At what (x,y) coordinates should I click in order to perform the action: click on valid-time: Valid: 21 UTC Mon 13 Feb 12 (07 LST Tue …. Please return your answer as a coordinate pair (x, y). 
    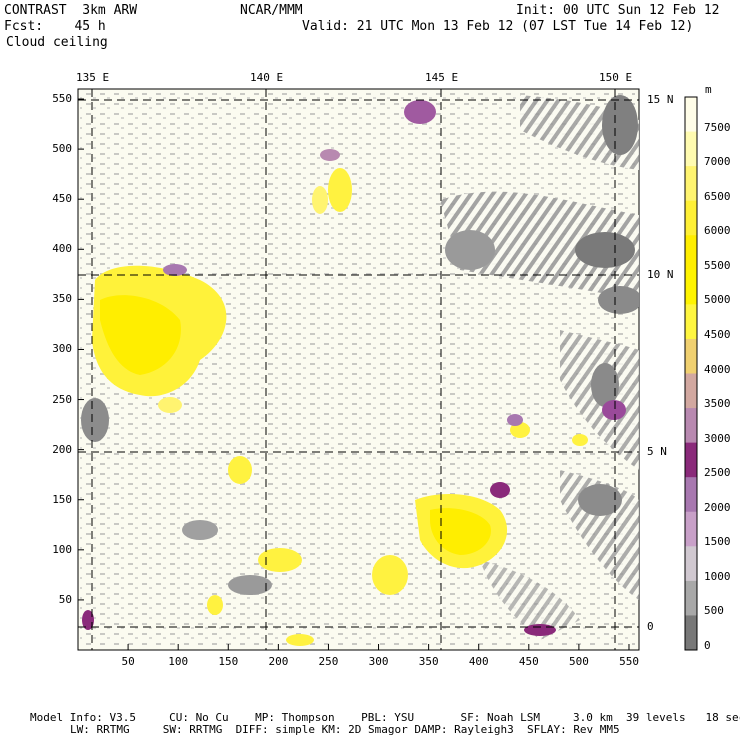
    Looking at the image, I should click on (498, 26).